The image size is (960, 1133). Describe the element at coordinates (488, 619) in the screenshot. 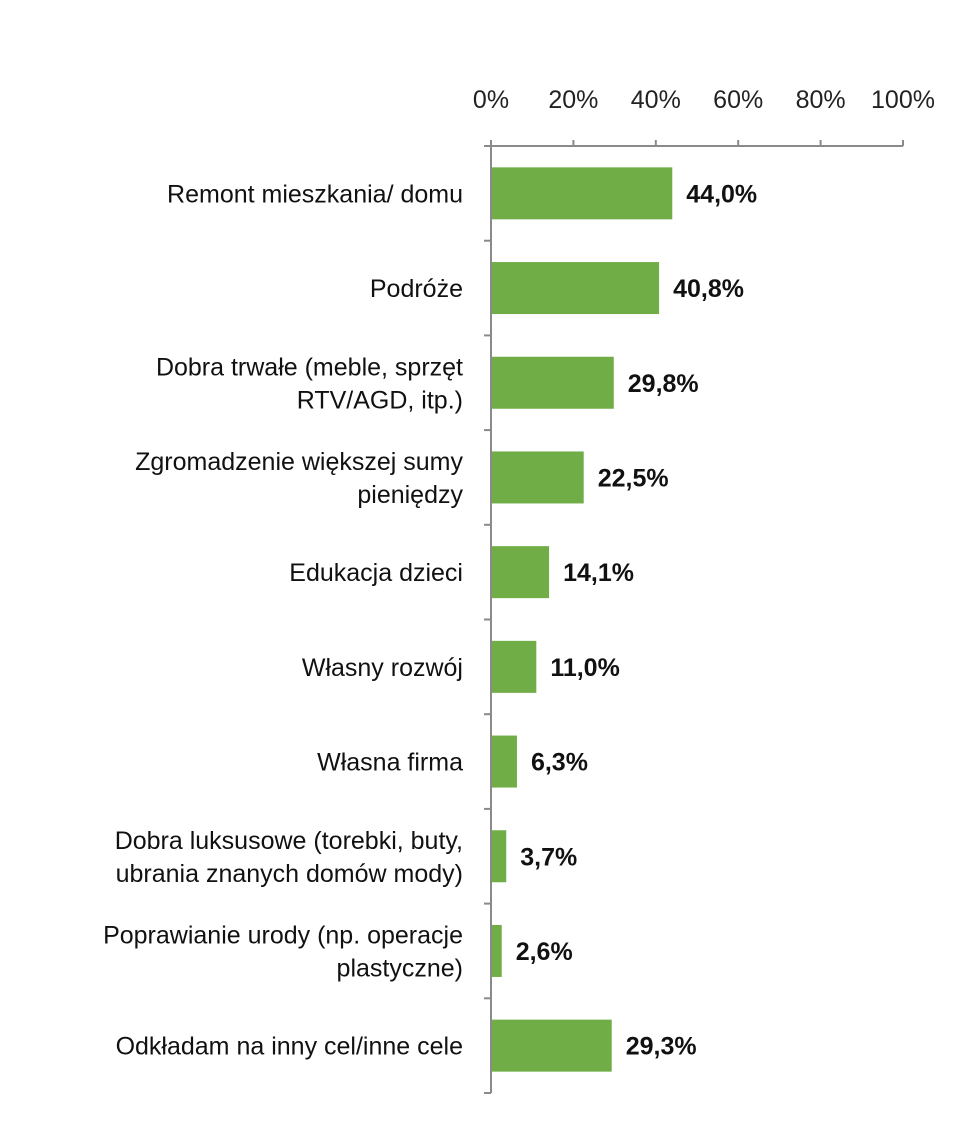

I see `y-axis` at that location.